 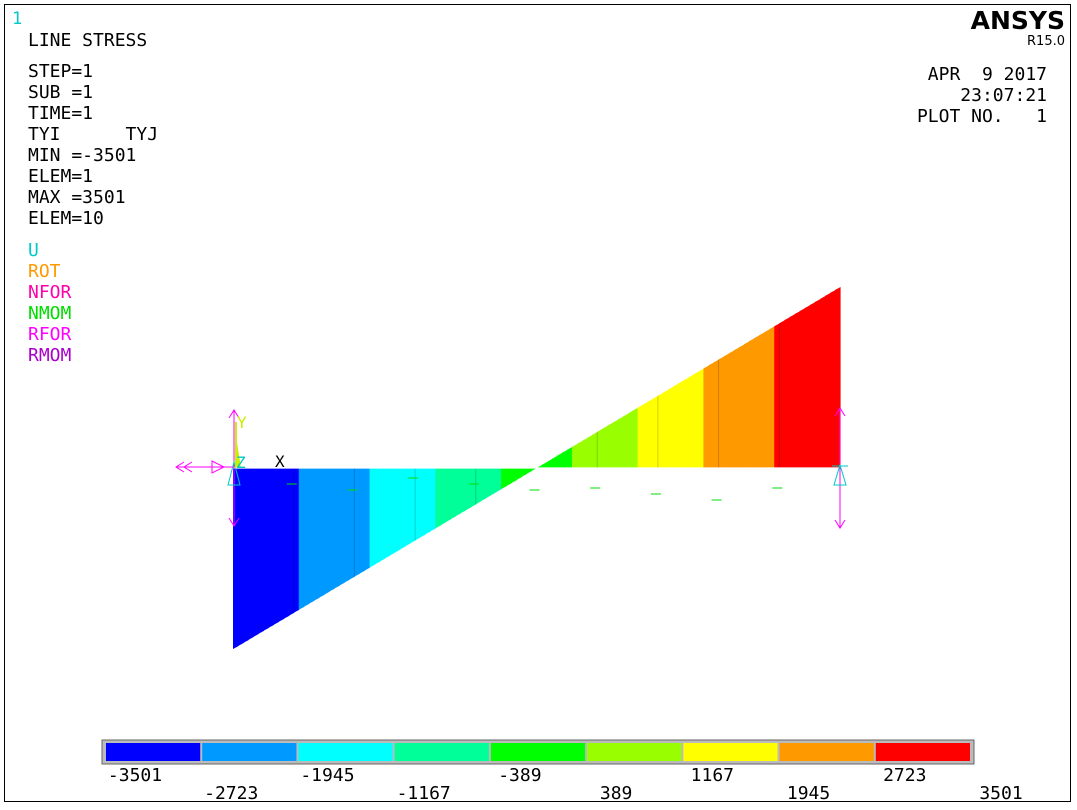 I want to click on support-symbol-left, so click(x=234, y=473).